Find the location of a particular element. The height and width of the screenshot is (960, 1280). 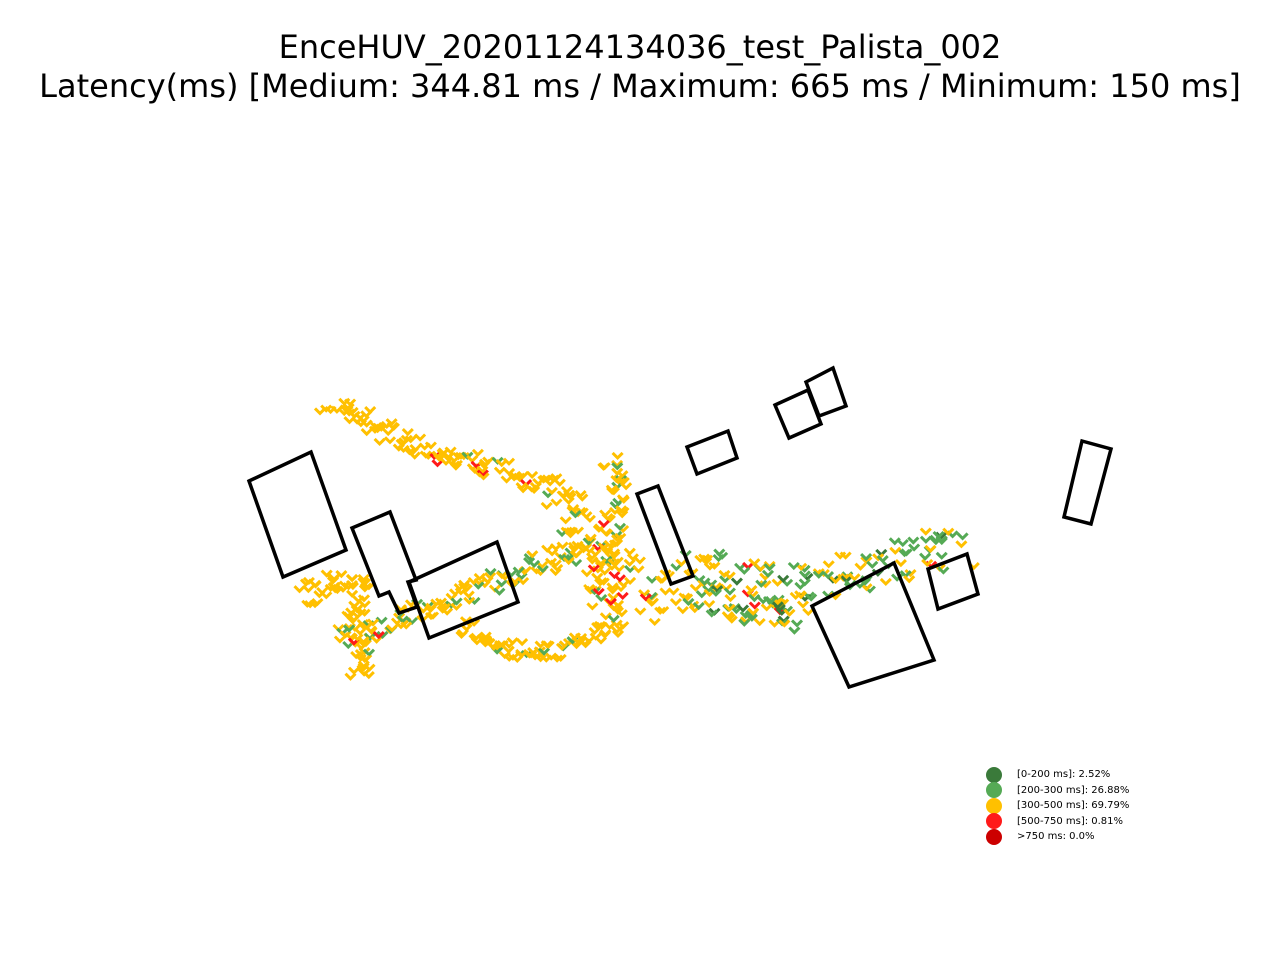

legend-label: [300-500 ms]: 69.79% is located at coordinates (1073, 806).